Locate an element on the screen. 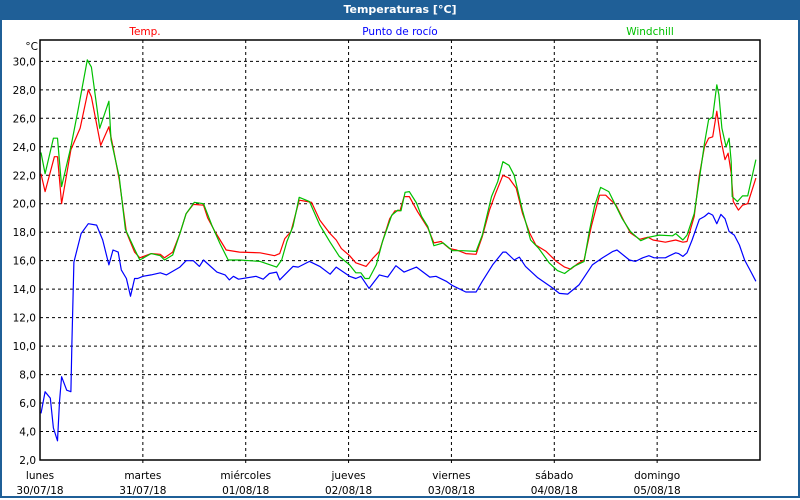  x-tick-day: jueves is located at coordinates (347, 476).